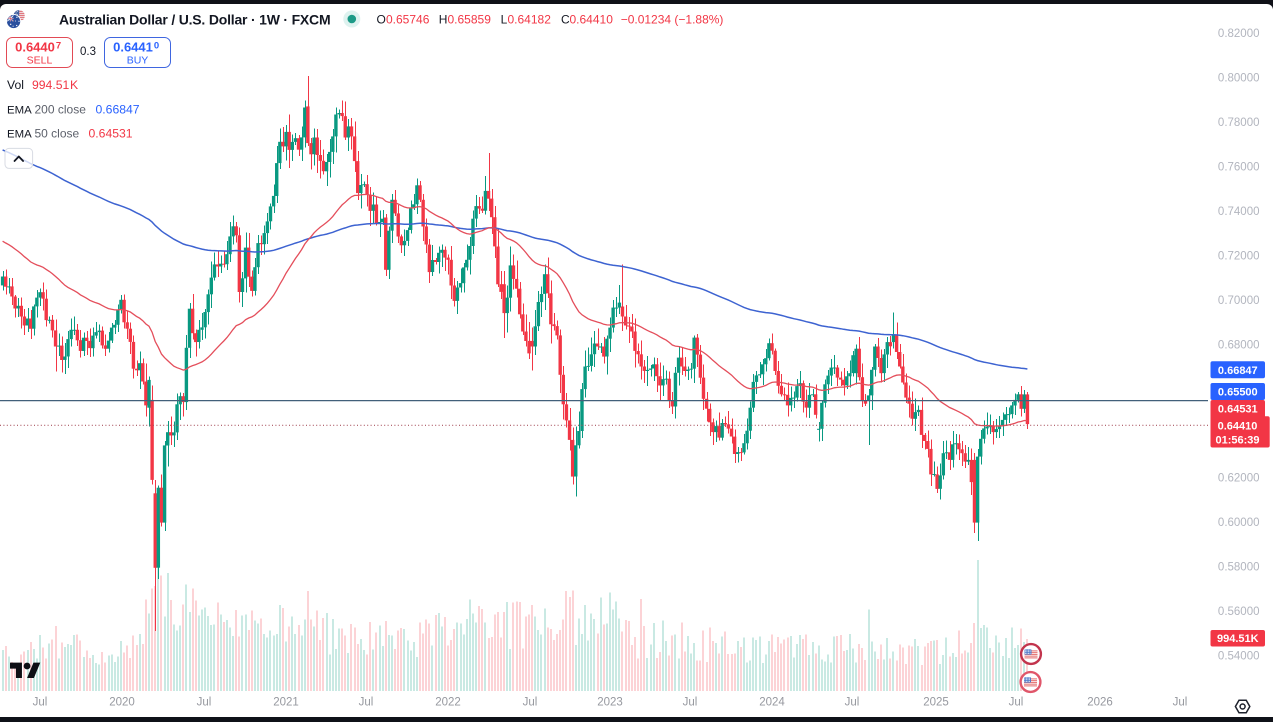  Describe the element at coordinates (772, 703) in the screenshot. I see `svg-text: 2024` at that location.